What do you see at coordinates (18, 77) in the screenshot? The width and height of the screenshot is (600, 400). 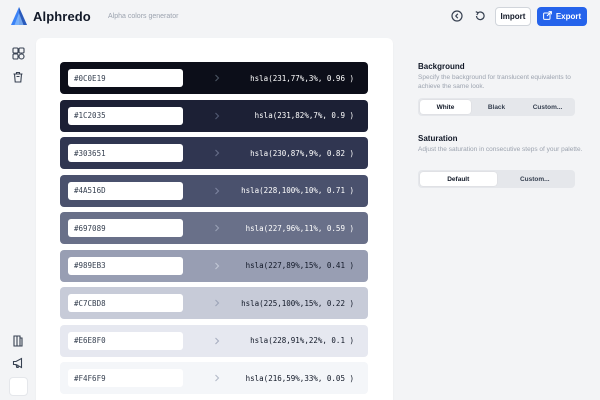 I see `trash-icon` at bounding box center [18, 77].